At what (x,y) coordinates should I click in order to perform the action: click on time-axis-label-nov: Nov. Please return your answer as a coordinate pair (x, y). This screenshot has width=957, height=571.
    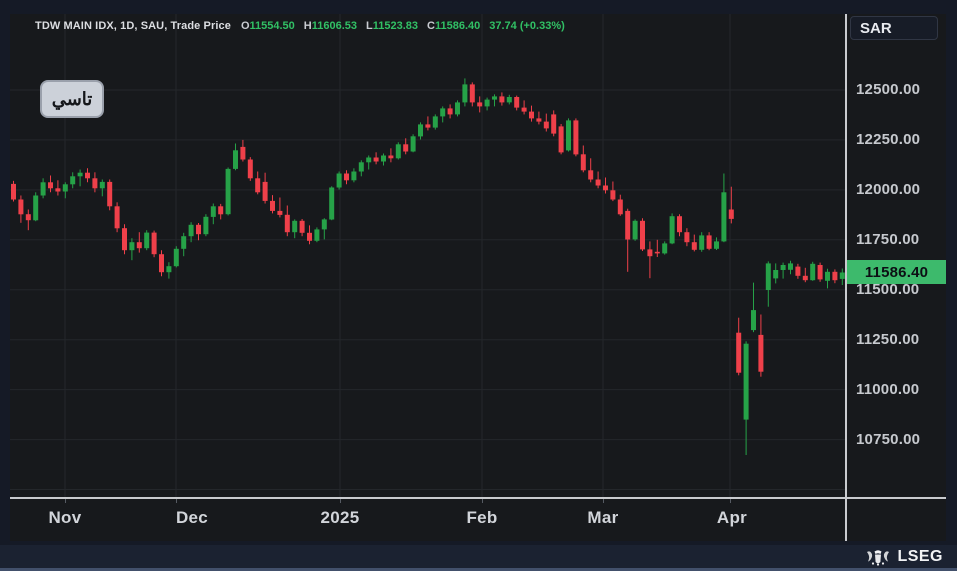
    Looking at the image, I should click on (65, 517).